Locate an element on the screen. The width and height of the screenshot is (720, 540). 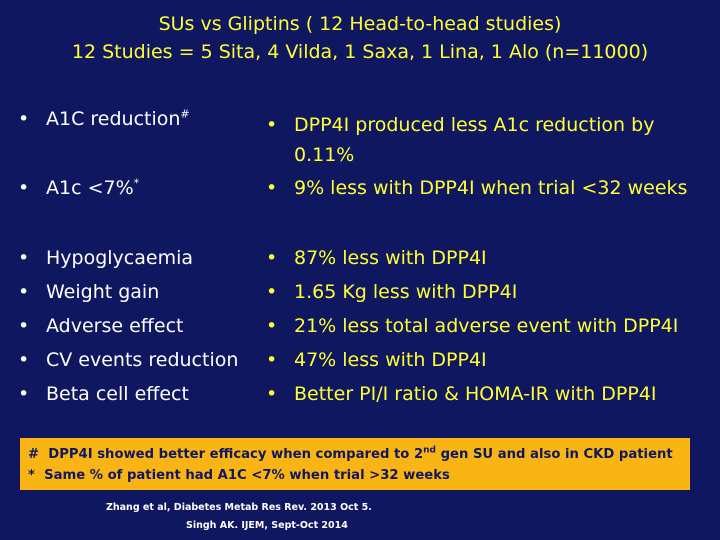
right-item-beta-cell: • Better PI/I ratio & HOMA-IR with DPP4I is located at coordinates (461, 394).